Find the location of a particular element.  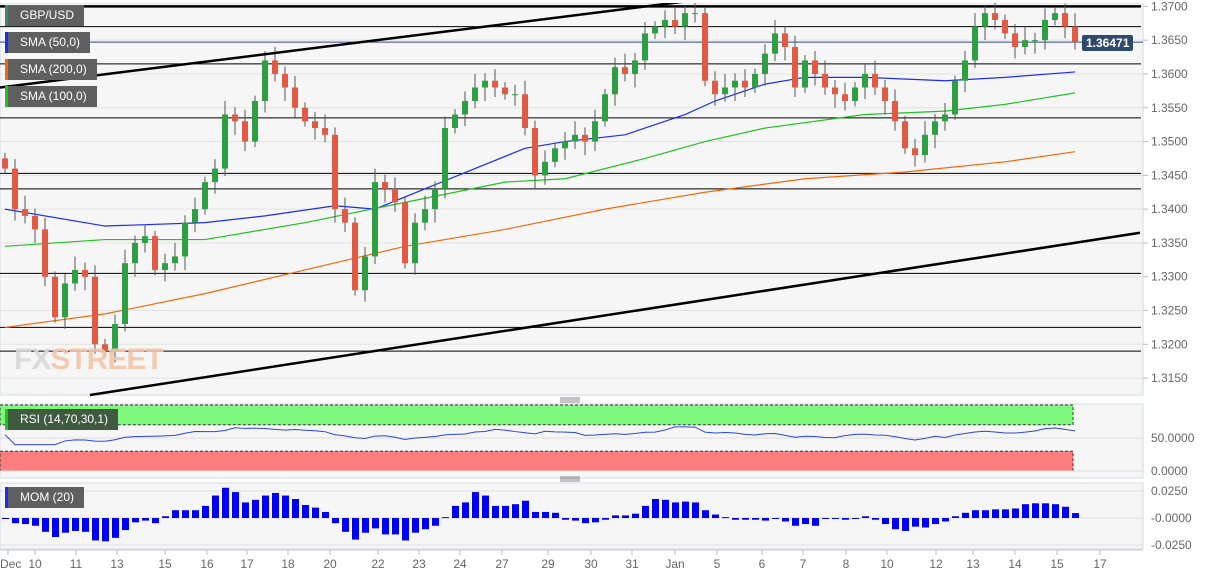

y-tick-label: 1.3650 is located at coordinates (1169, 40).